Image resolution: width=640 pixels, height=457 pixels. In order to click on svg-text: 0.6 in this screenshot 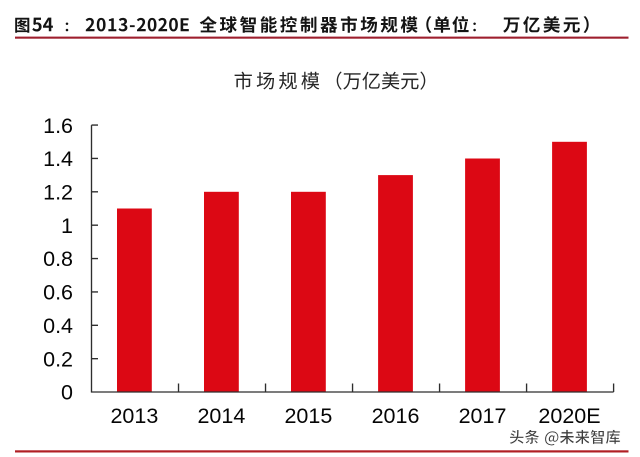, I will do `click(58, 293)`.